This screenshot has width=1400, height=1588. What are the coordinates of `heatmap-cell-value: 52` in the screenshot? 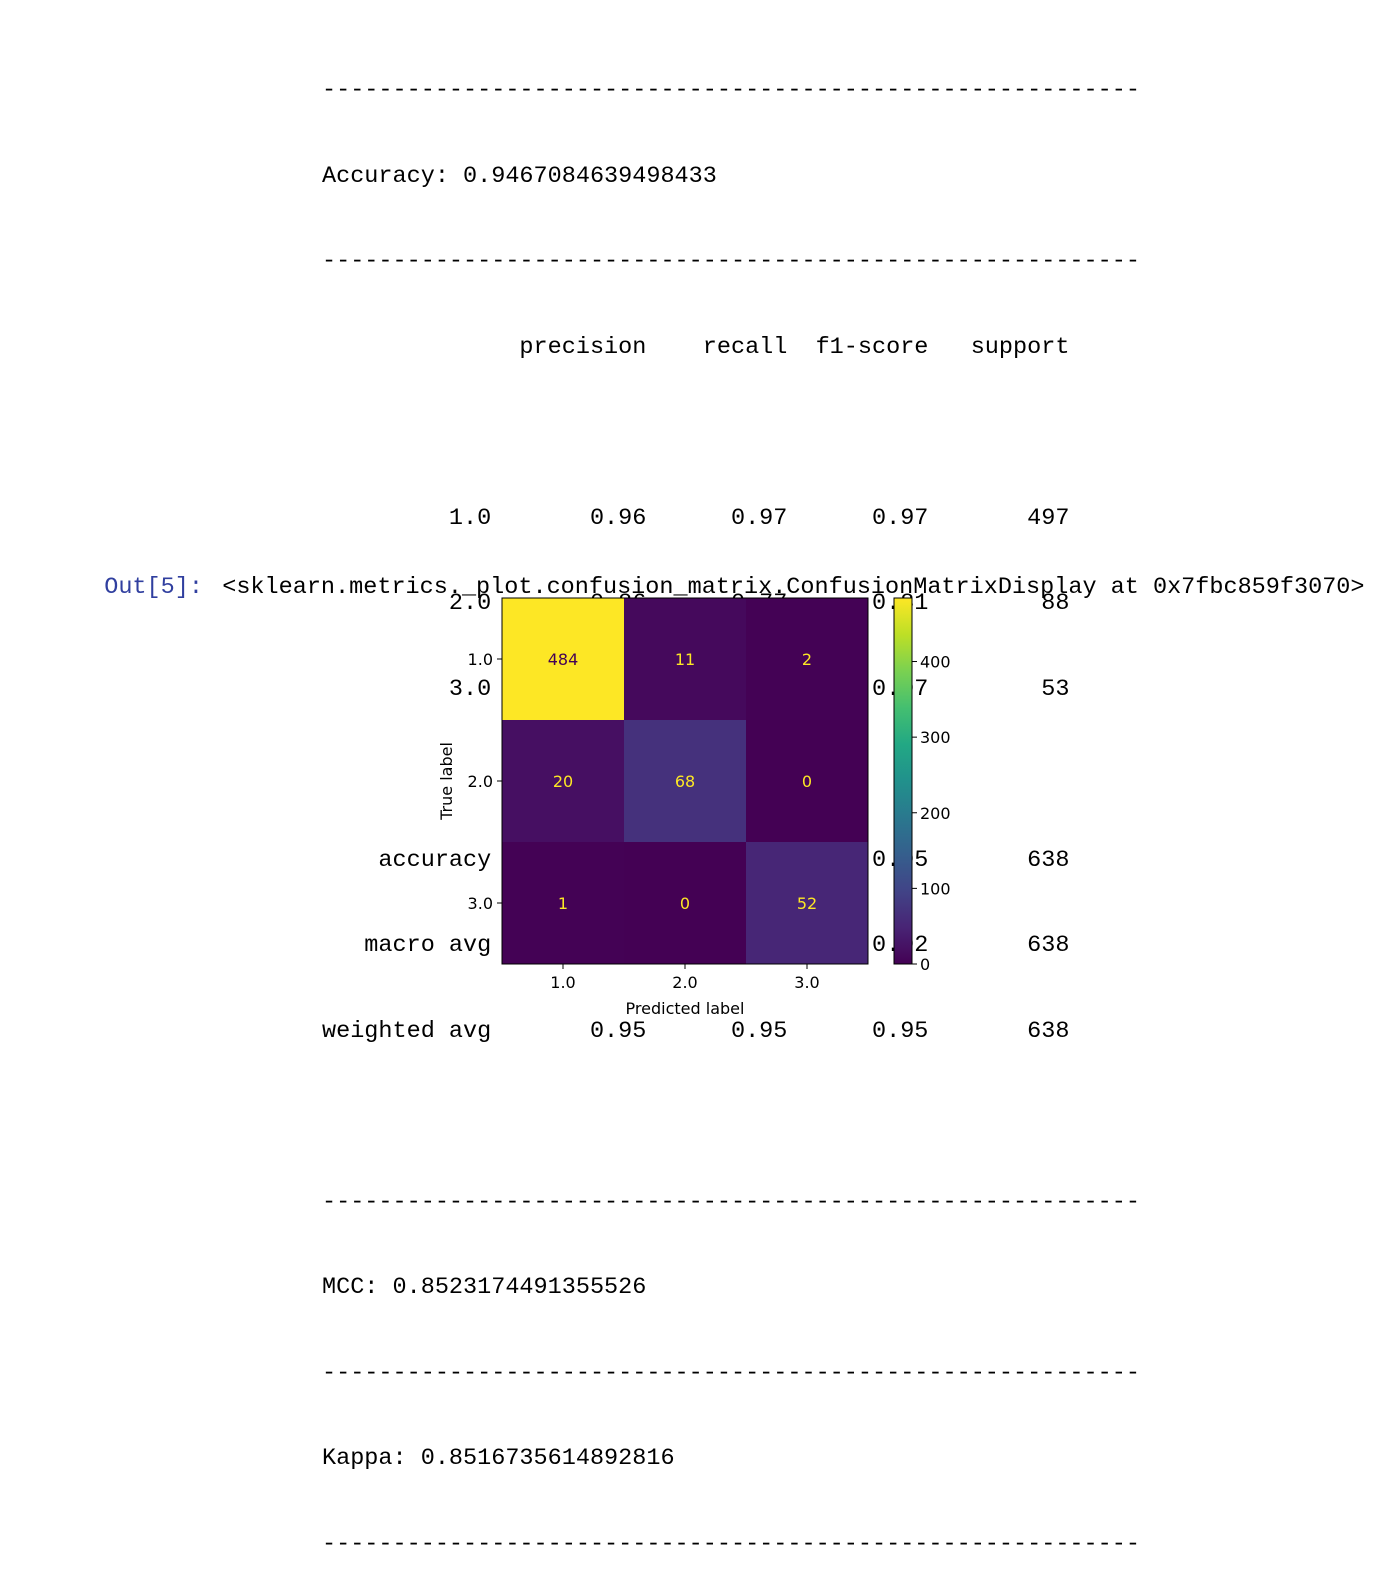 It's located at (807, 903).